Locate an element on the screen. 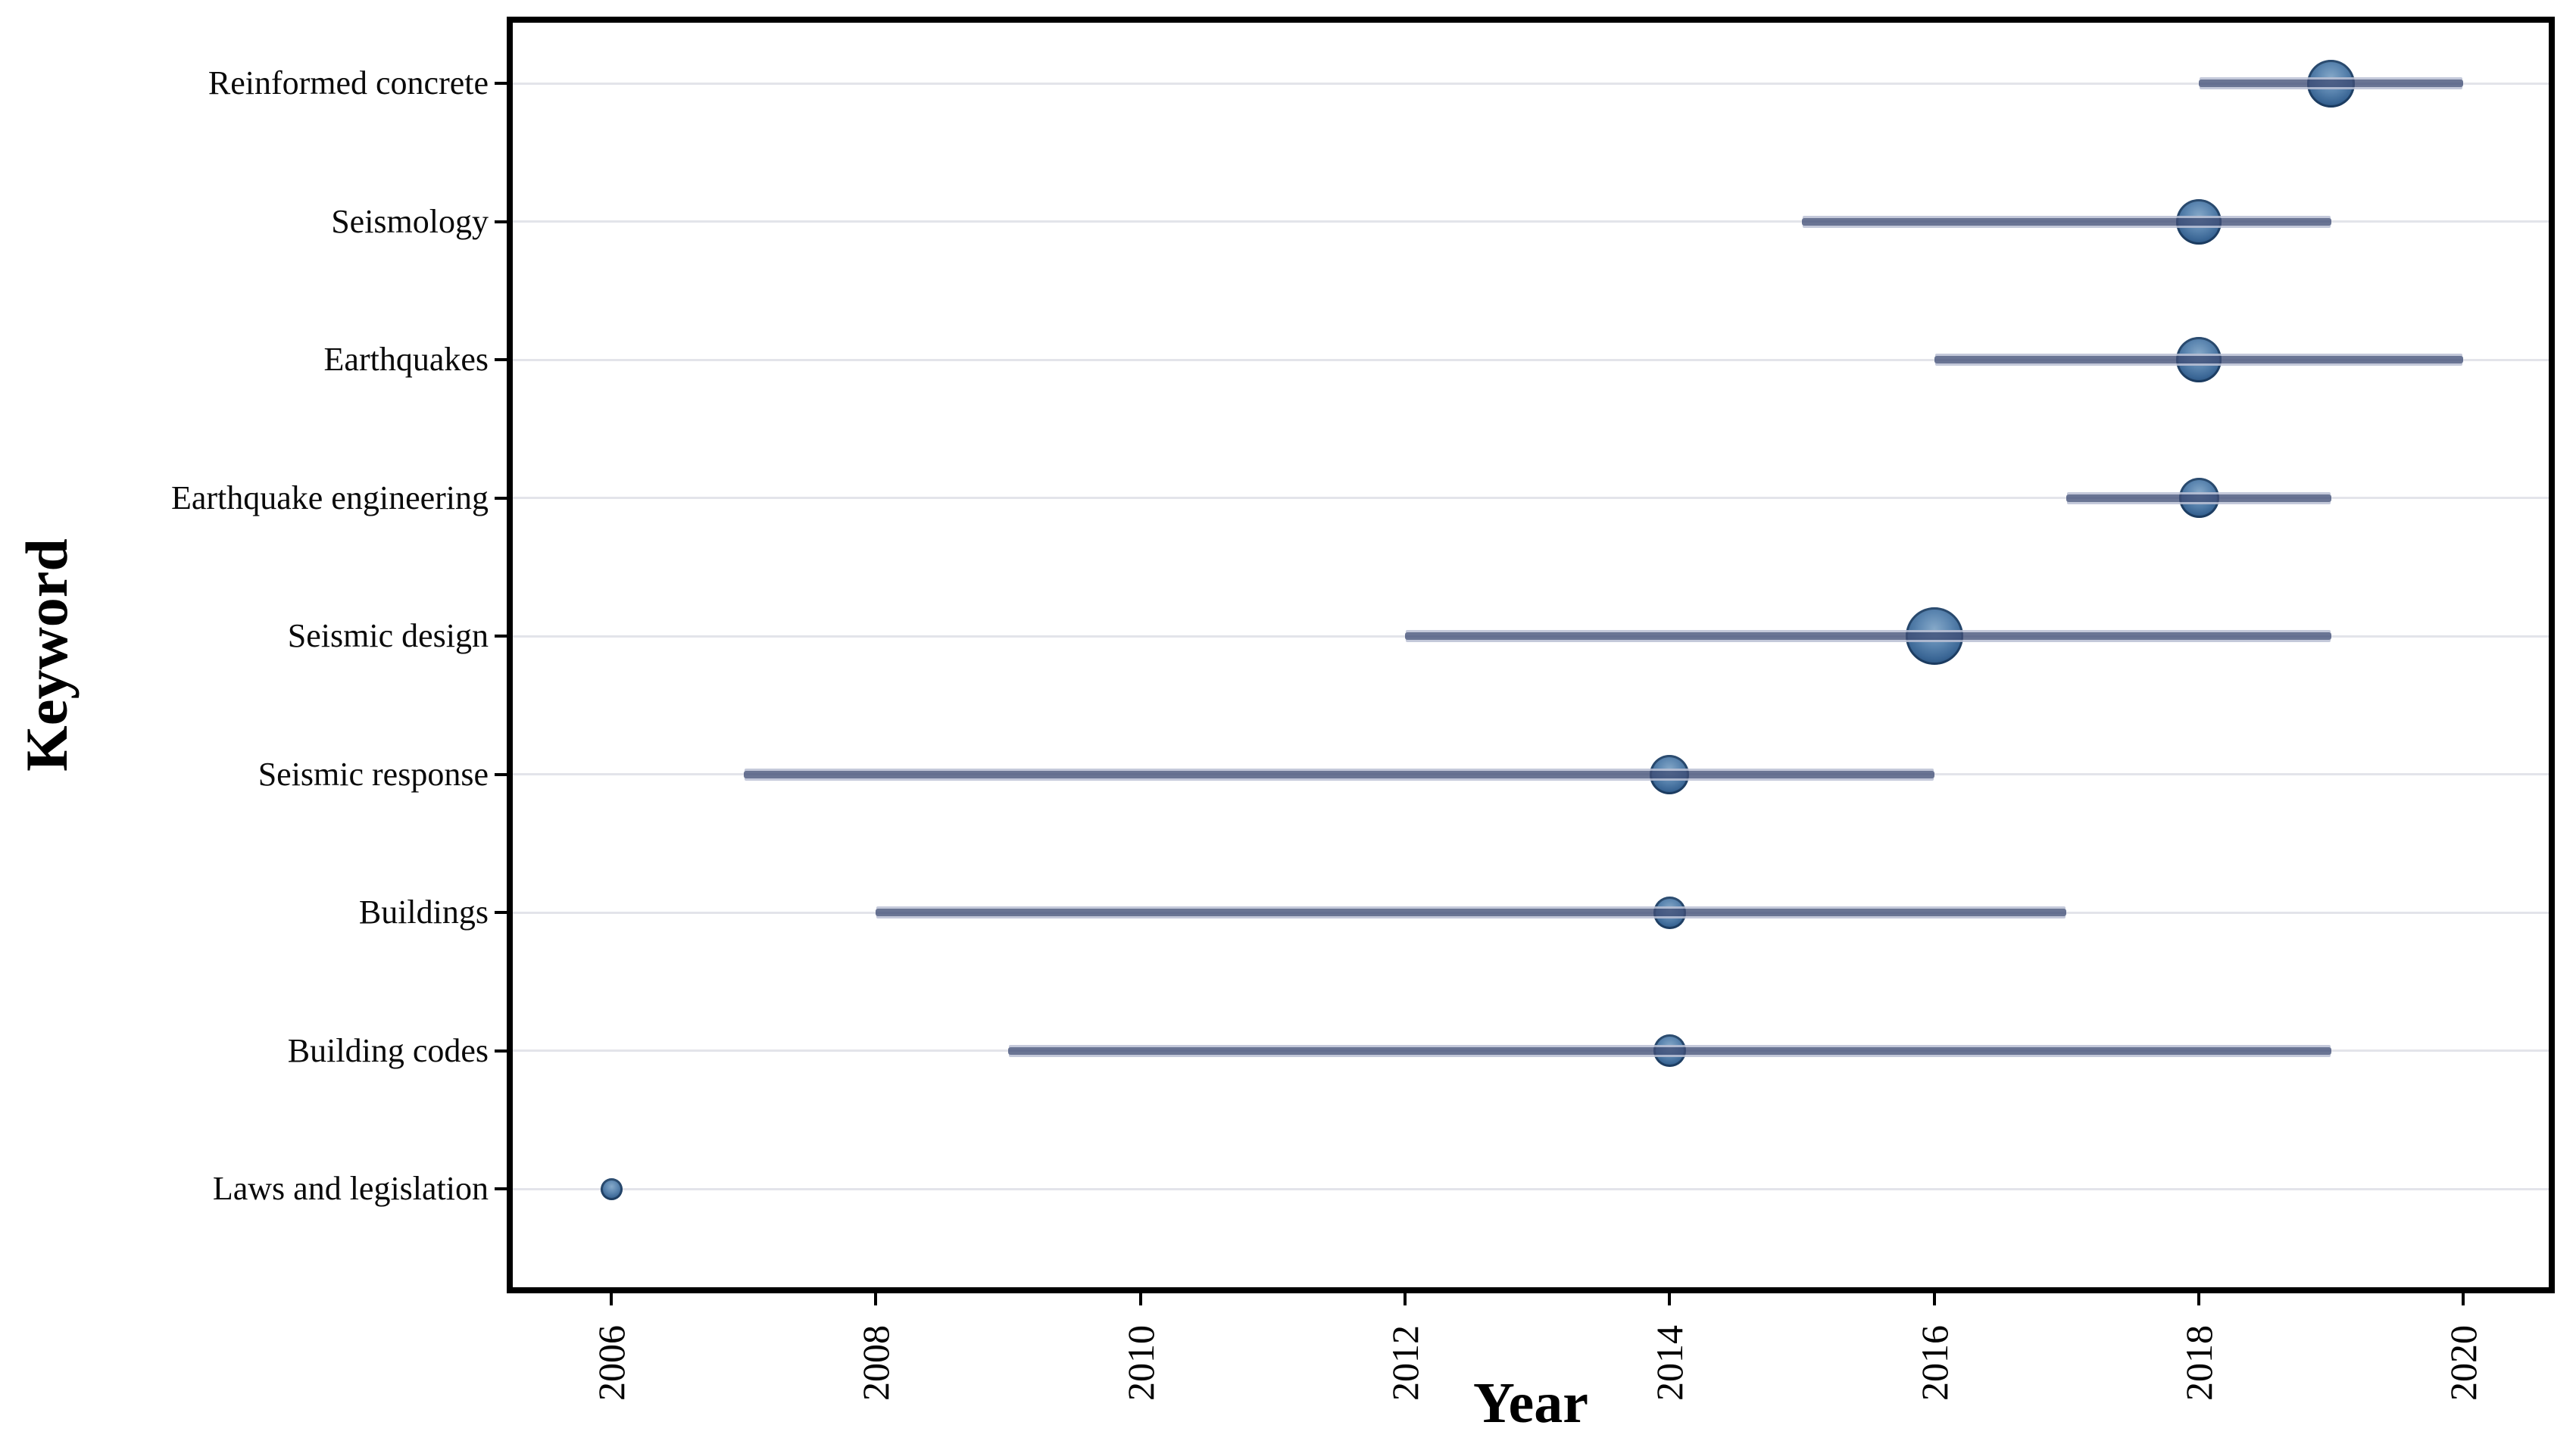  x-tick-label: 2010 is located at coordinates (1140, 1363).